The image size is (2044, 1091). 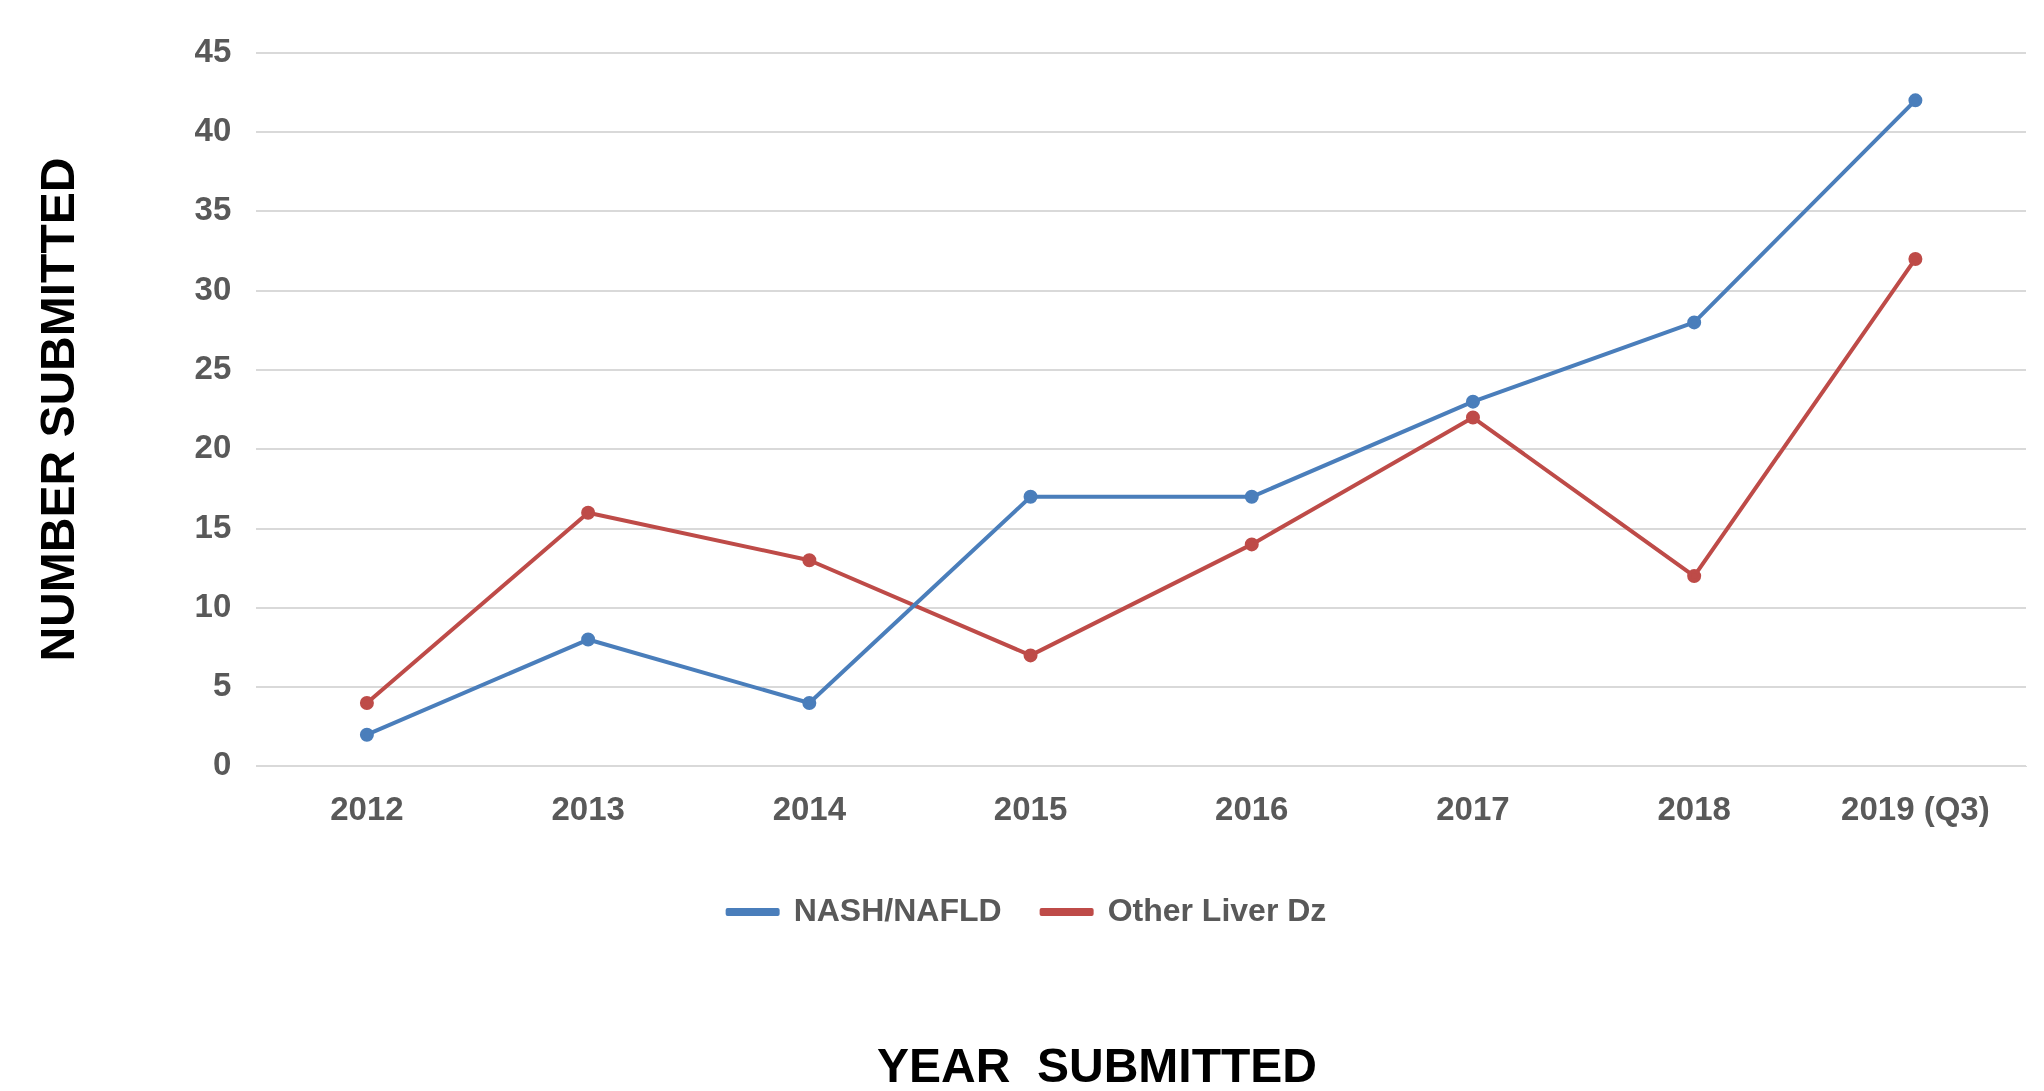 I want to click on y-tick-label: 35, so click(x=213, y=209).